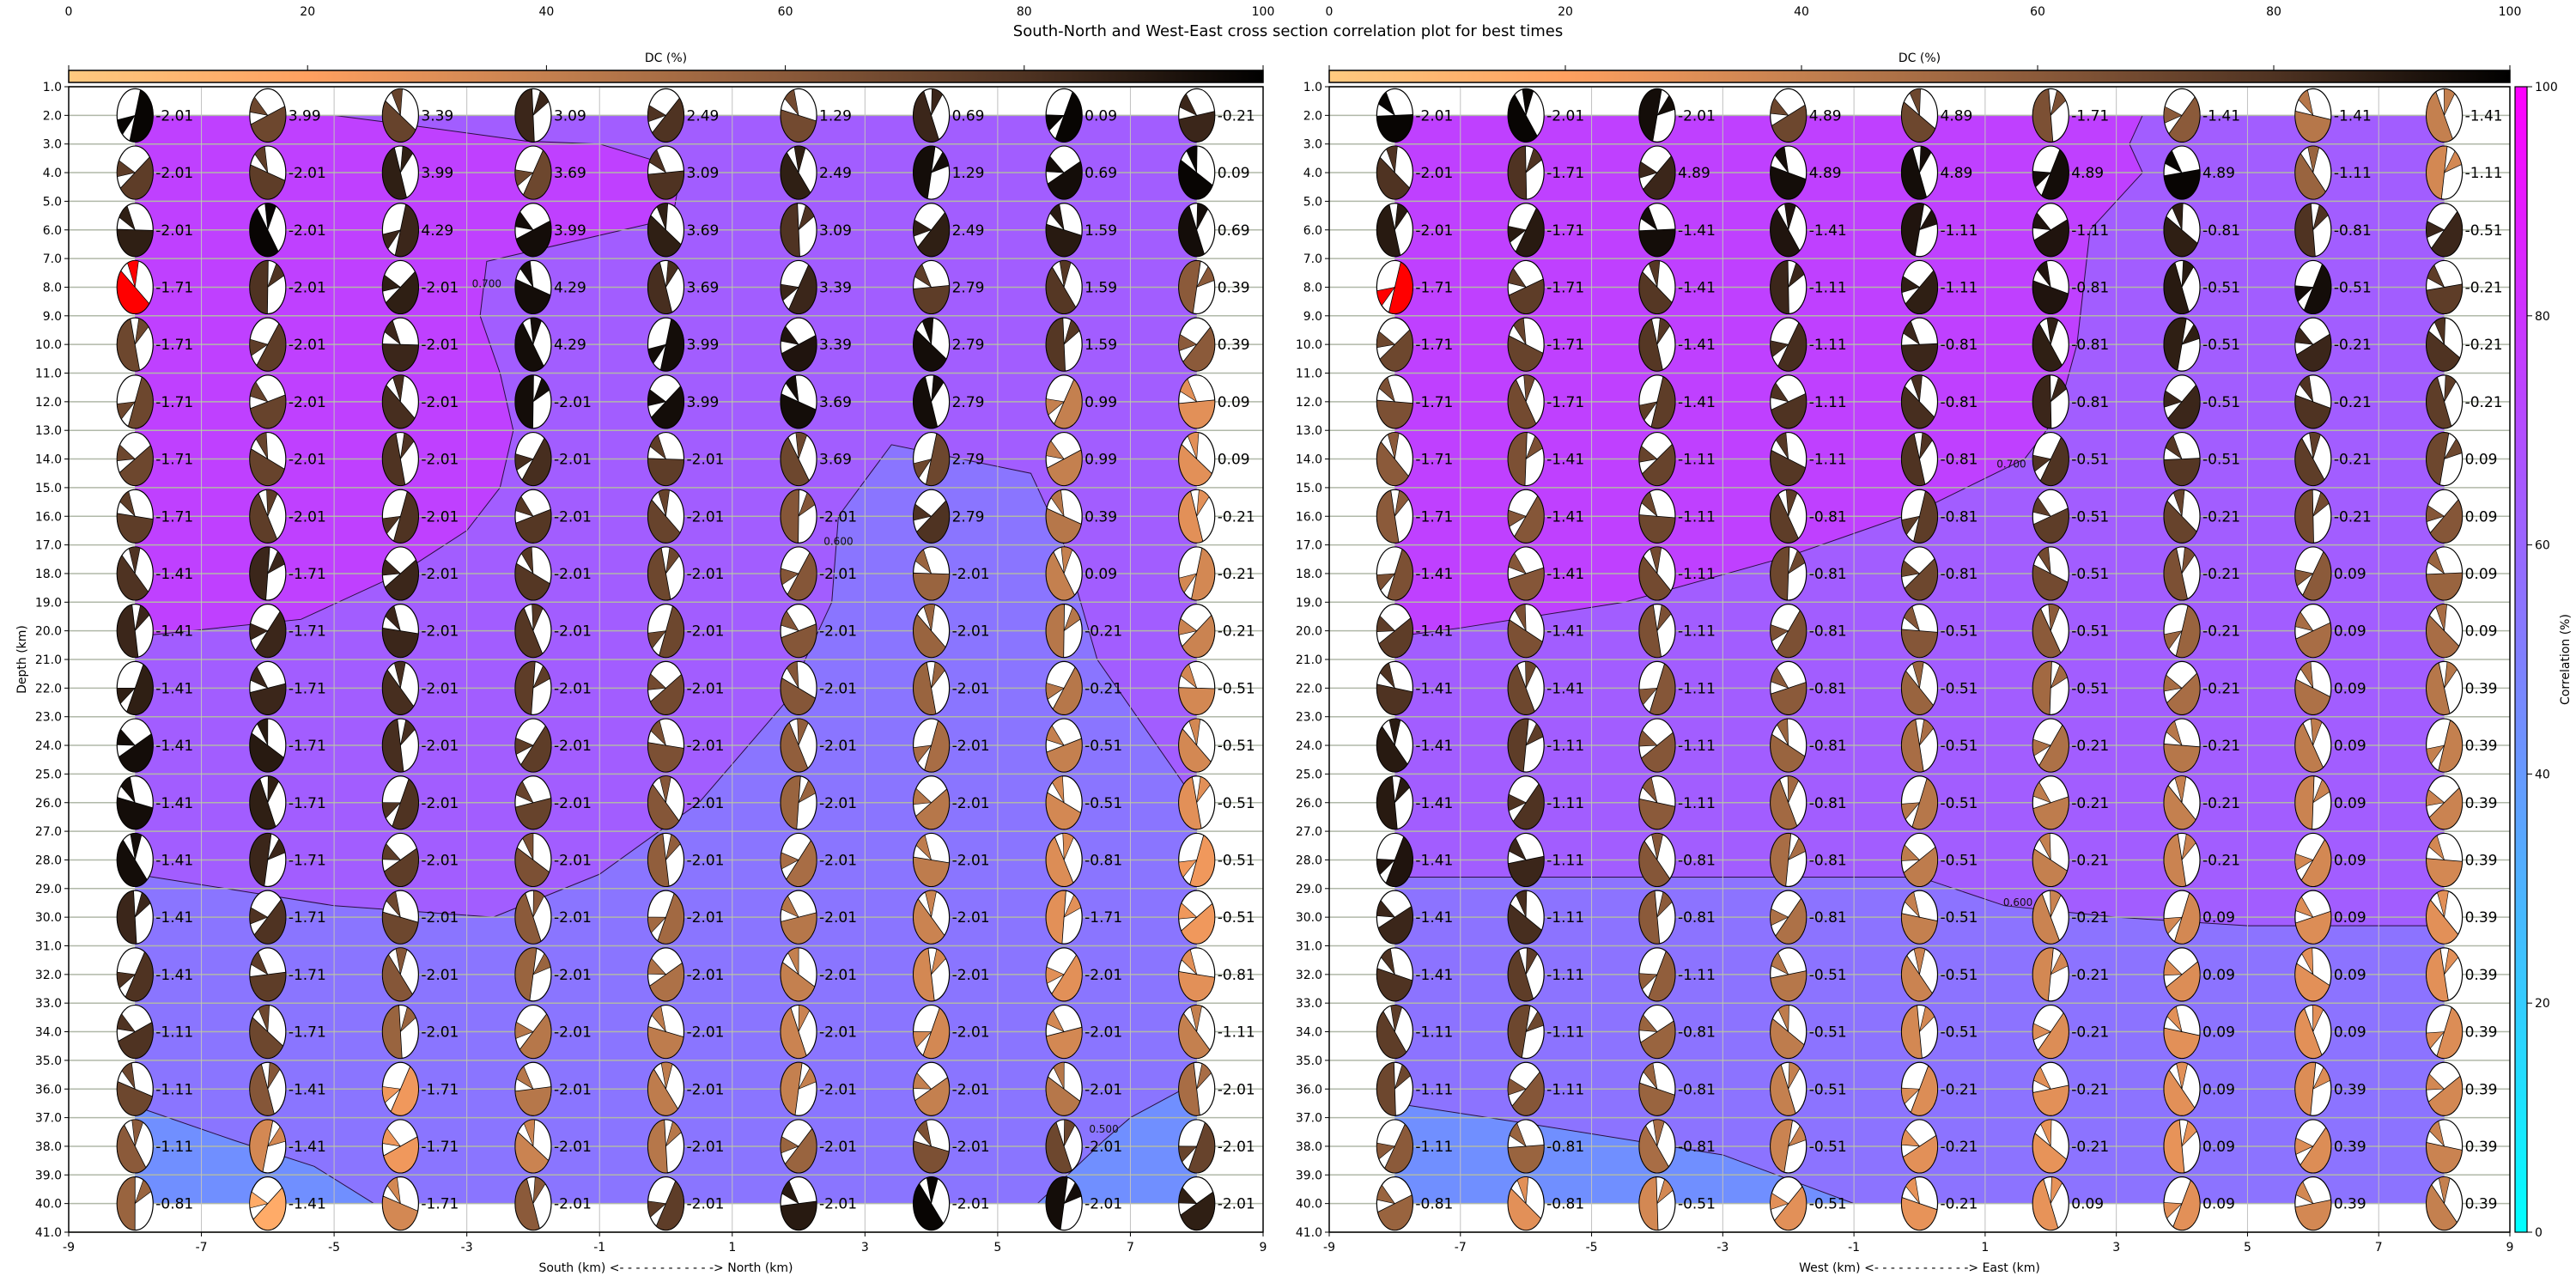 This screenshot has height=1288, width=2576. I want to click on time-value-label: 3.99, so click(704, 345).